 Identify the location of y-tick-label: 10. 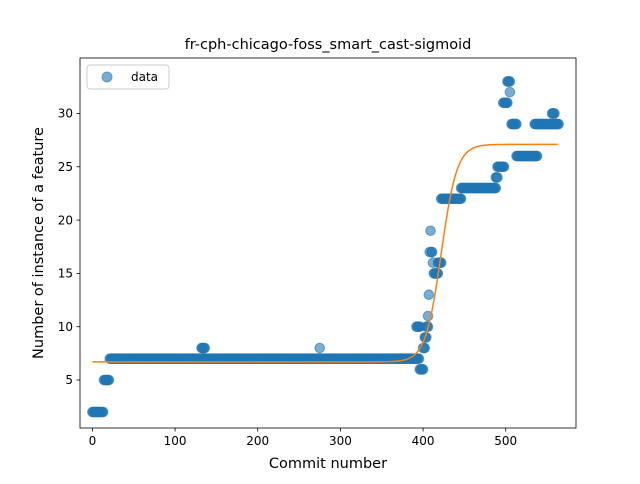
(65, 327).